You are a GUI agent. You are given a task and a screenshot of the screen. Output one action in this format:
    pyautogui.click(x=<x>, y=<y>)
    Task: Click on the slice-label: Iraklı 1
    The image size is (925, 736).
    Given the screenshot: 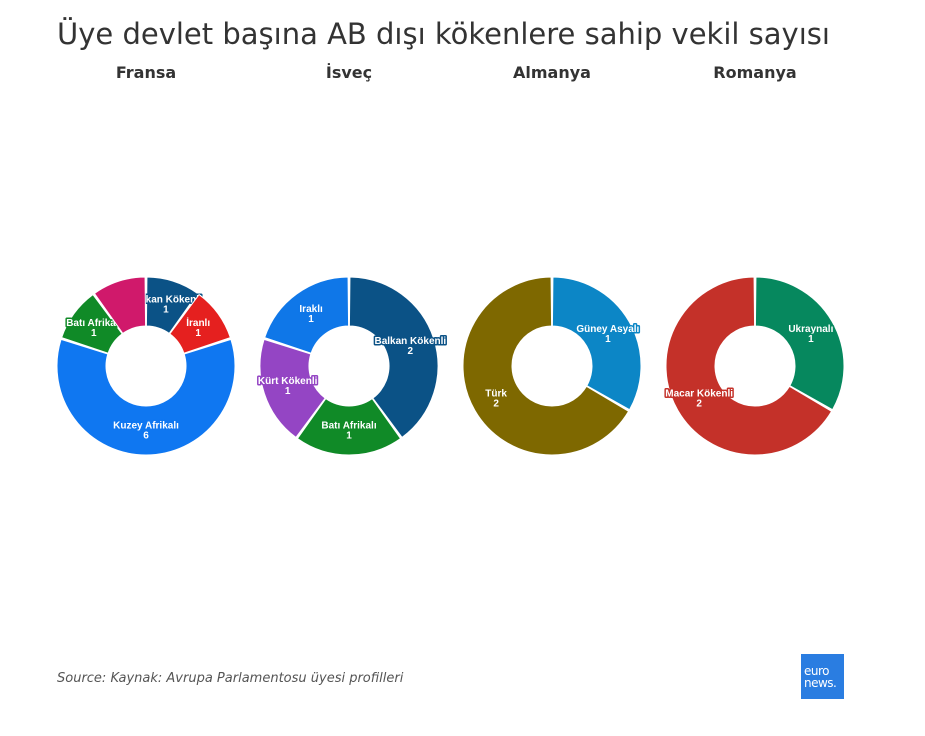 What is the action you would take?
    pyautogui.click(x=311, y=314)
    